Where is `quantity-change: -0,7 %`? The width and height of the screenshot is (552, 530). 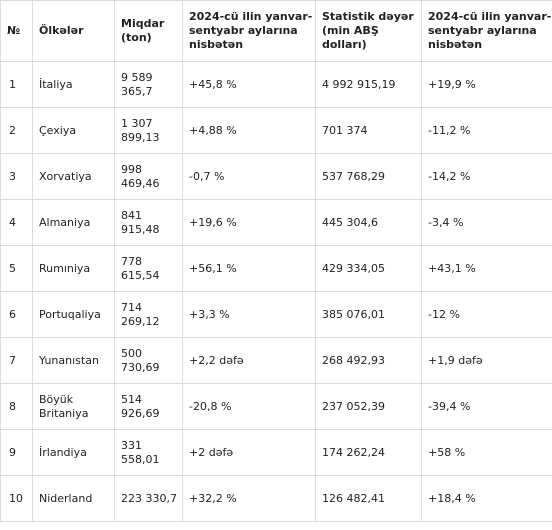
quantity-change: -0,7 % is located at coordinates (249, 176).